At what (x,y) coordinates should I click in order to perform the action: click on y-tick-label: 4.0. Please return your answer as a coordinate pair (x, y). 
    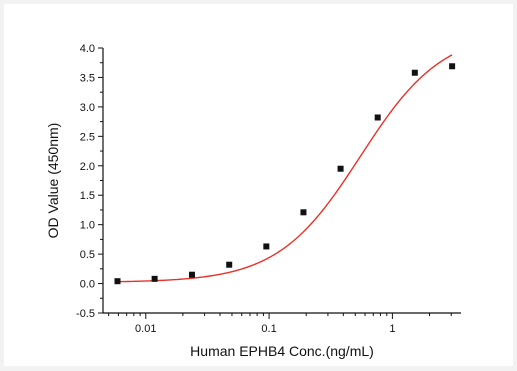
    Looking at the image, I should click on (87, 49).